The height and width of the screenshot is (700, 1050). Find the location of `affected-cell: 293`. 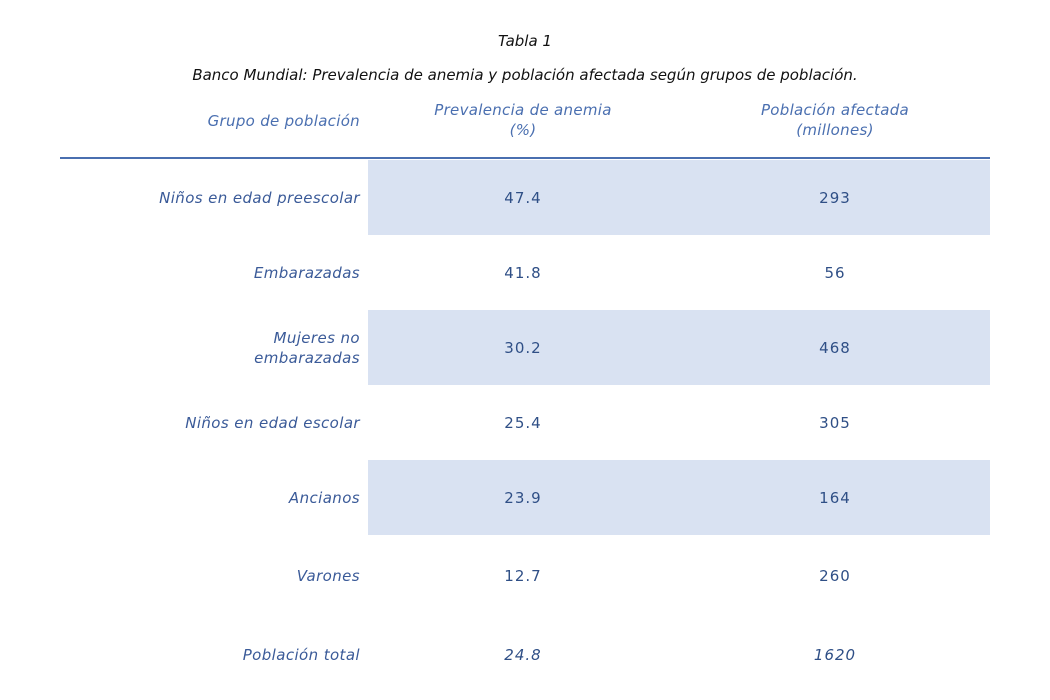

affected-cell: 293 is located at coordinates (835, 197).